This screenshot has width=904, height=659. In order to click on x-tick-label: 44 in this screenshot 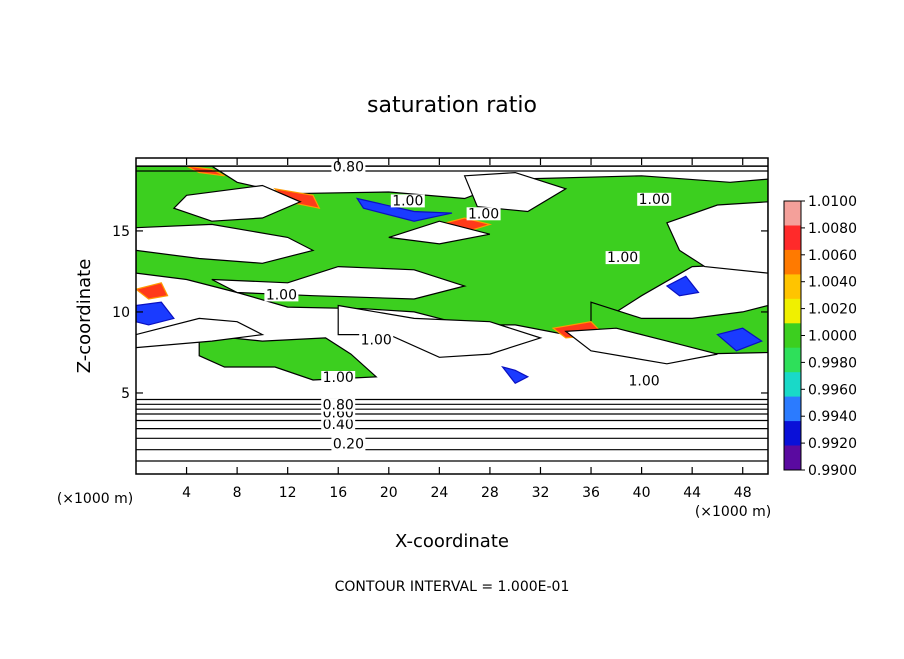, I will do `click(692, 493)`.